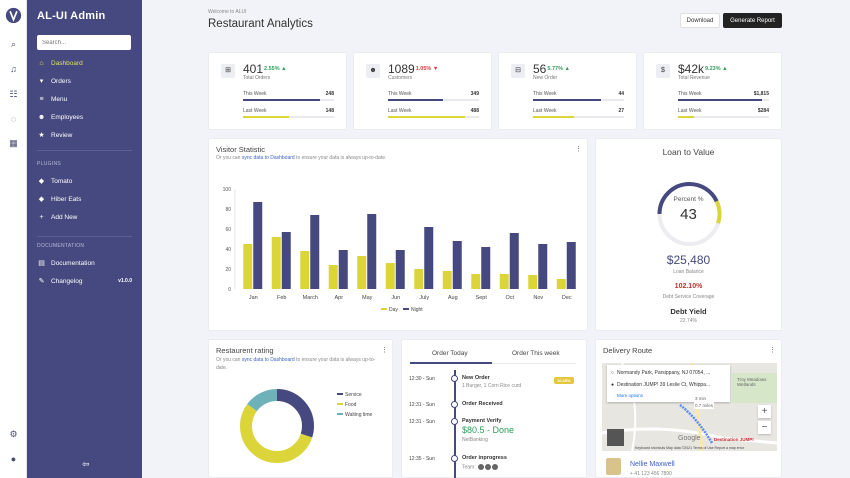 The width and height of the screenshot is (850, 478). I want to click on sidebar-item-orders: ▾ Orders, so click(84, 81).